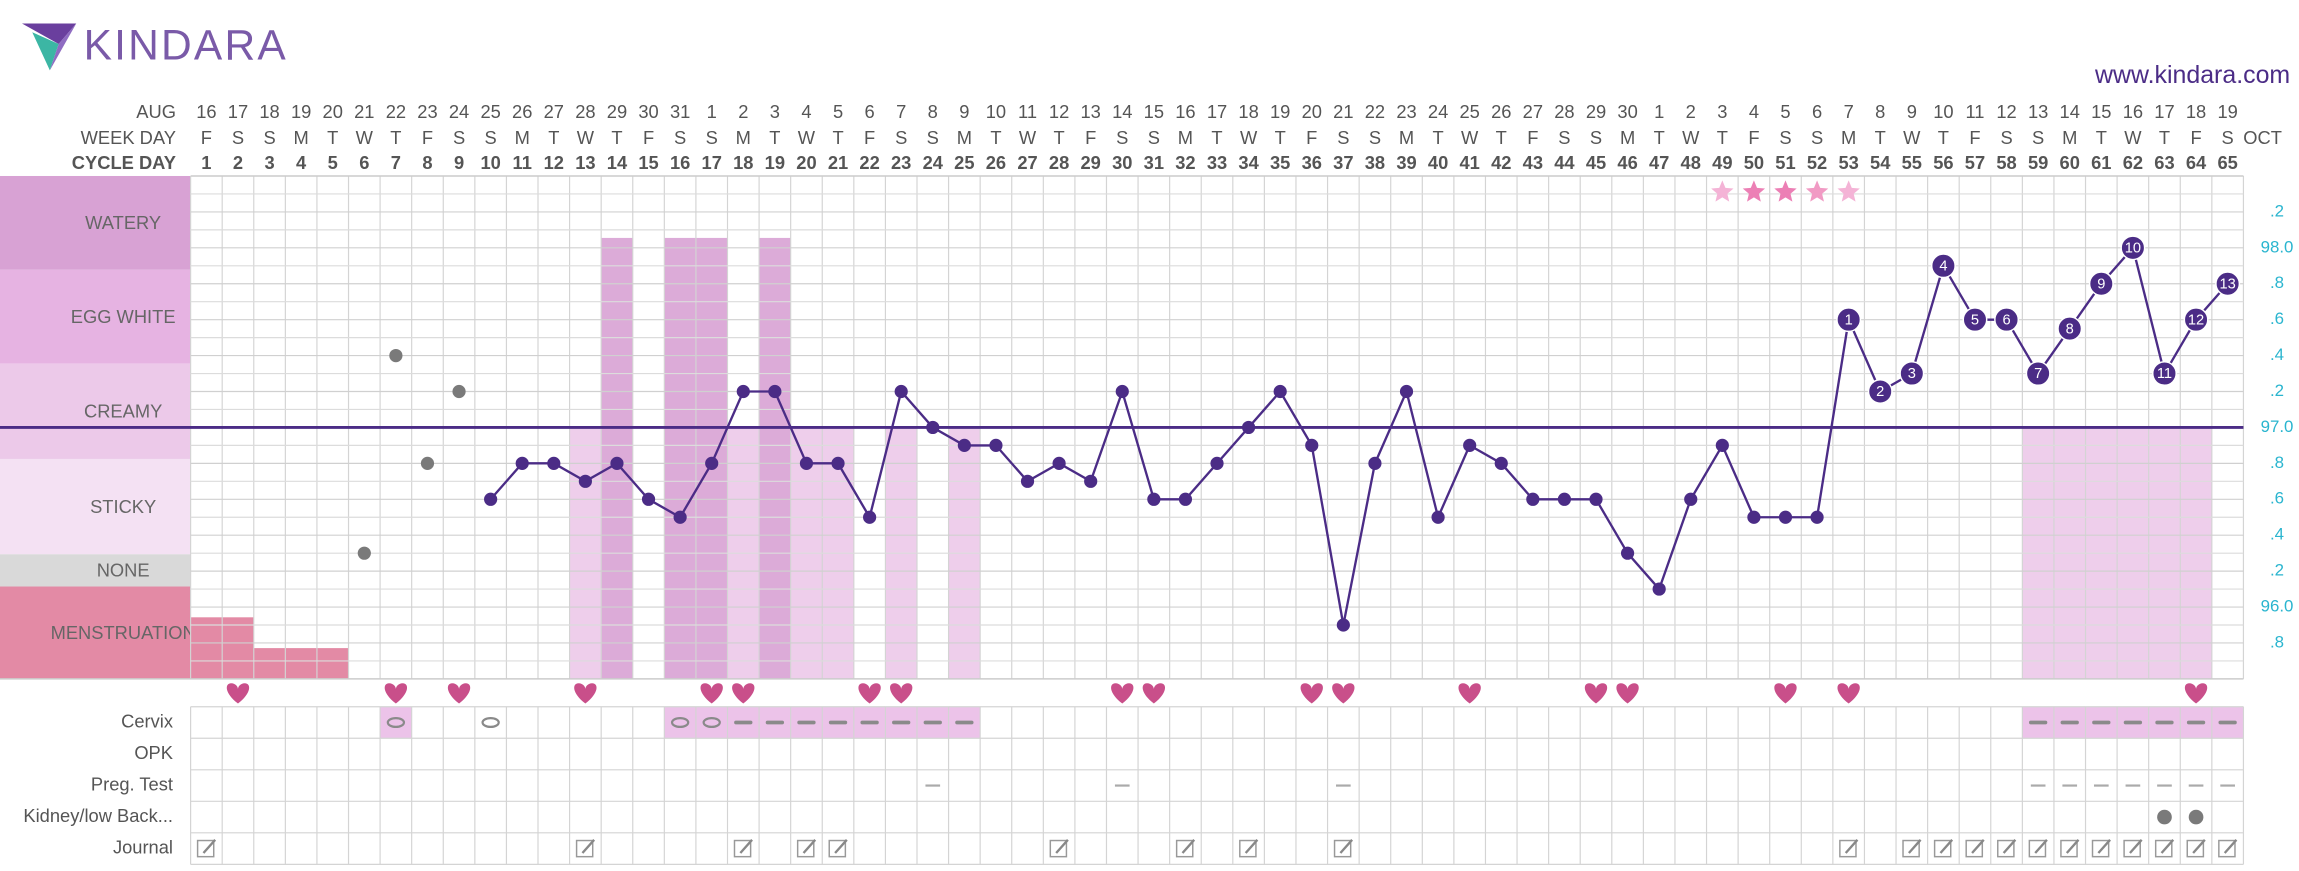 Image resolution: width=2299 pixels, height=871 pixels. What do you see at coordinates (1943, 111) in the screenshot?
I see `date-label: 10` at bounding box center [1943, 111].